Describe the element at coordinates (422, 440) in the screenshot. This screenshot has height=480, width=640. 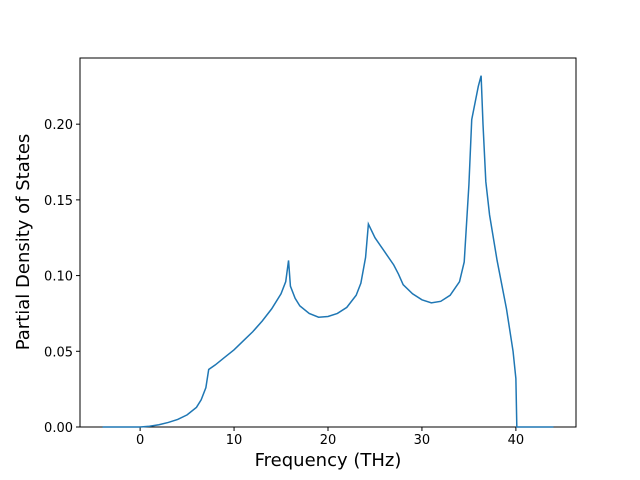
I see `x-tick-label: 30` at that location.